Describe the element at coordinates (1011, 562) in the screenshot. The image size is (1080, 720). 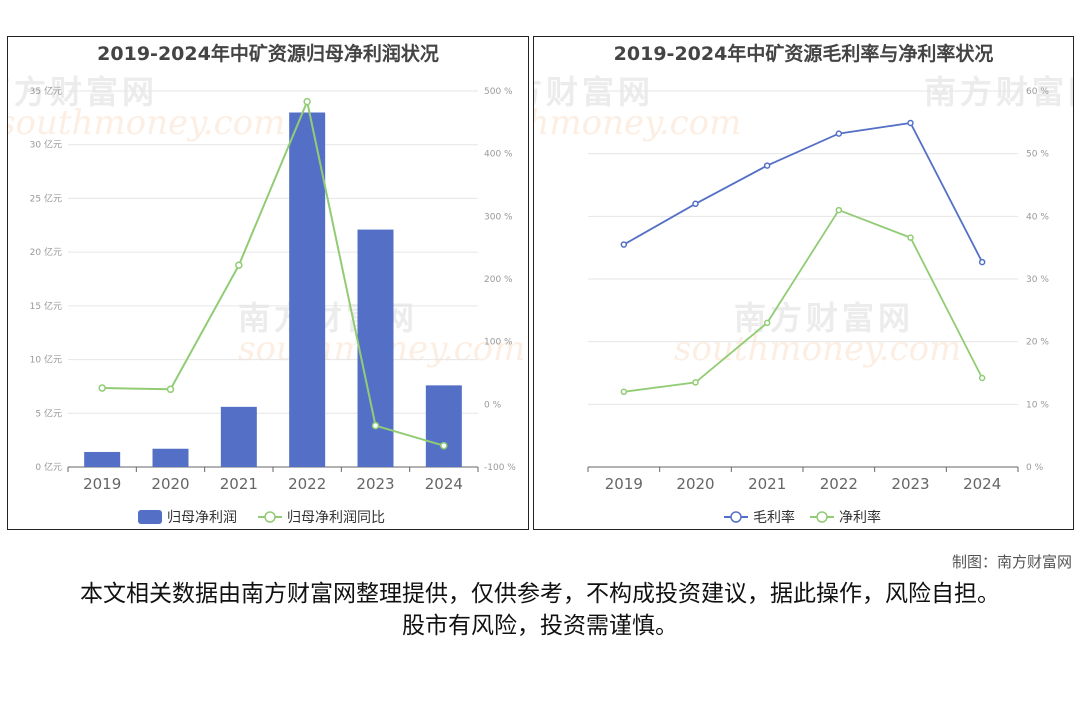
I see `chart-credit: 制图：南方财富网` at that location.